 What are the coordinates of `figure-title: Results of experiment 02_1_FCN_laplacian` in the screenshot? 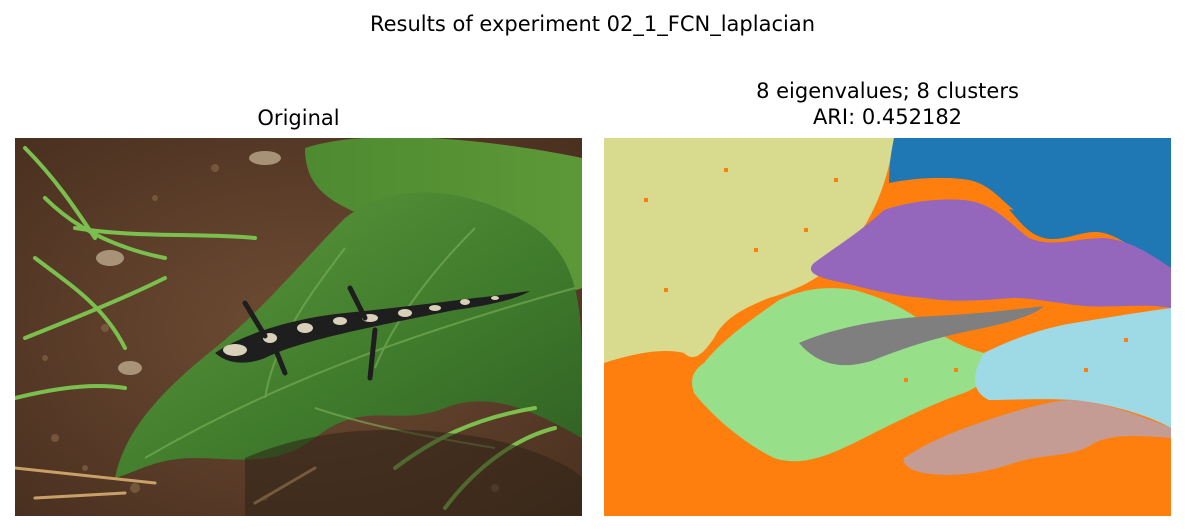 It's located at (592, 24).